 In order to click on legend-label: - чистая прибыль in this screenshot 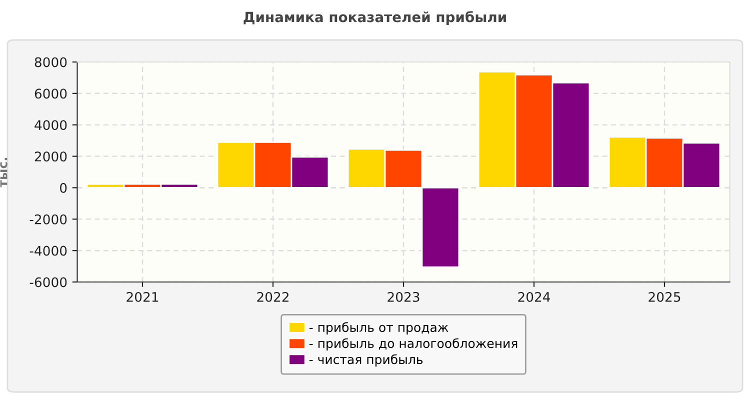, I will do `click(366, 360)`.